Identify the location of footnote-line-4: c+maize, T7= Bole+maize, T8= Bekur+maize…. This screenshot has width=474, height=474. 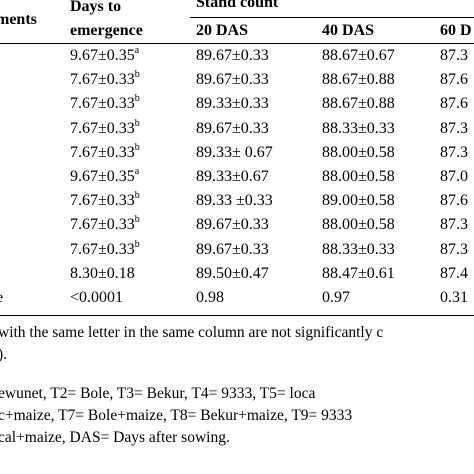
(176, 415).